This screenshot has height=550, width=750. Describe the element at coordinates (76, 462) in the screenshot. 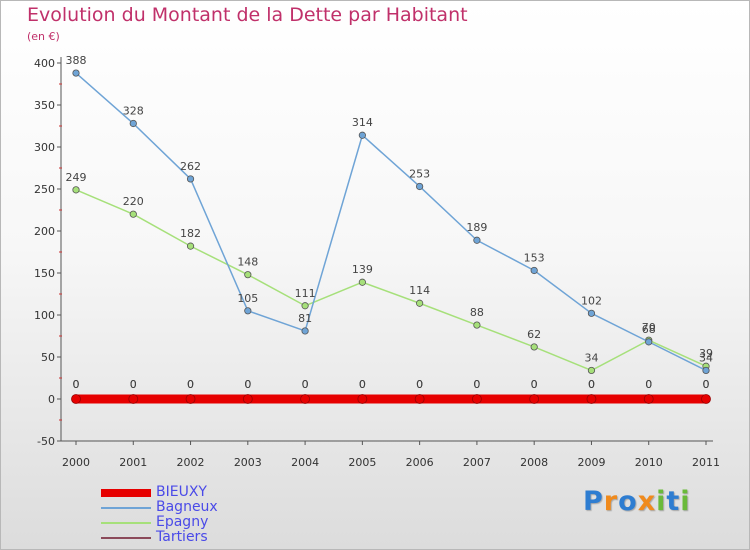

I see `x-tick-label: 2000` at that location.